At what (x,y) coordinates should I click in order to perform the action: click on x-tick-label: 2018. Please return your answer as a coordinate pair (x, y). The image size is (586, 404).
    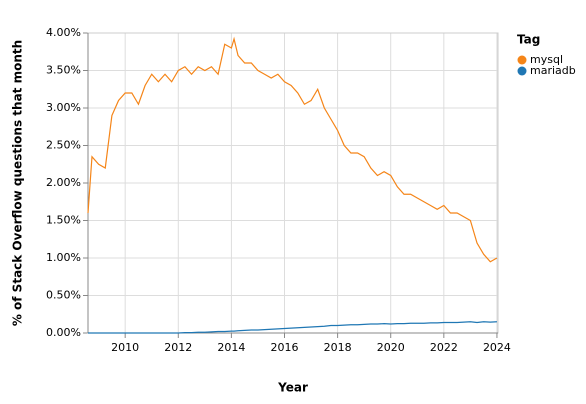
    Looking at the image, I should click on (338, 347).